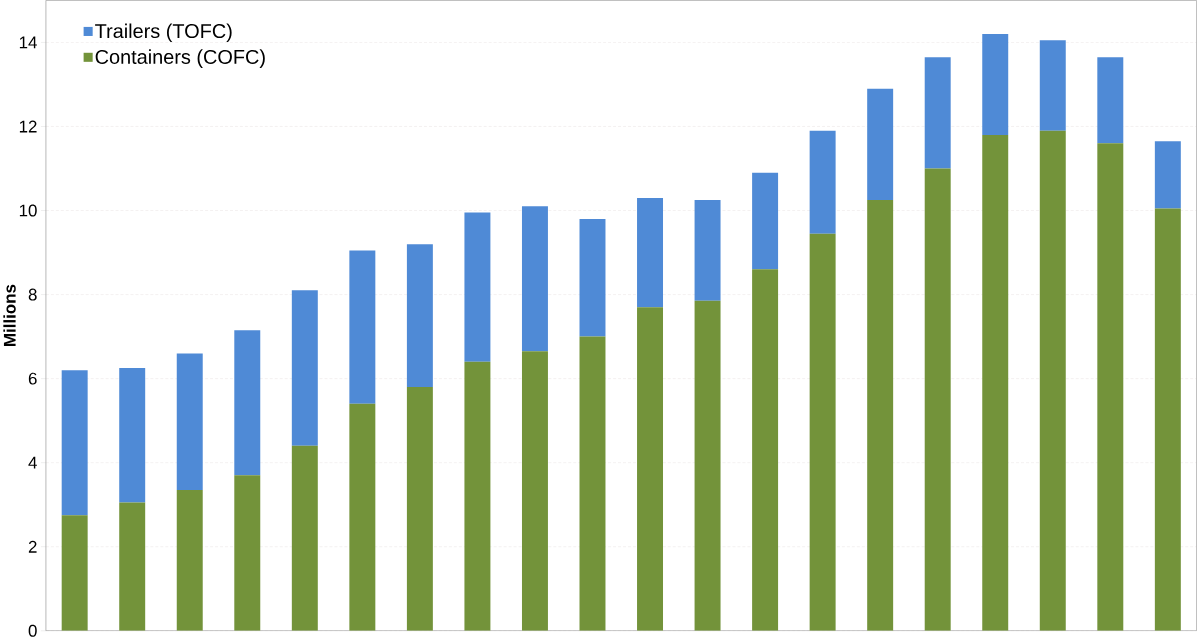 Image resolution: width=1197 pixels, height=643 pixels. What do you see at coordinates (32, 547) in the screenshot?
I see `y-tick-label: 2` at bounding box center [32, 547].